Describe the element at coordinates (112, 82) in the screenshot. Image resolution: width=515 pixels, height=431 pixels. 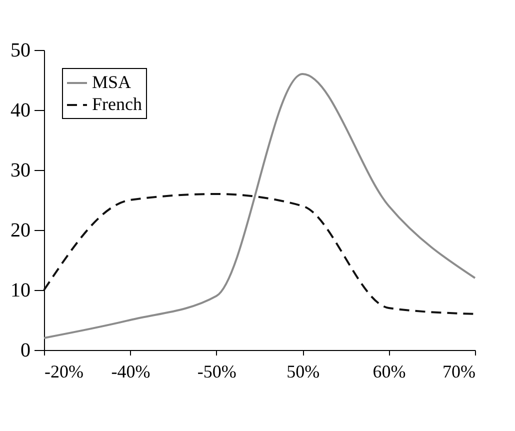
I see `legend-label: MSA` at that location.